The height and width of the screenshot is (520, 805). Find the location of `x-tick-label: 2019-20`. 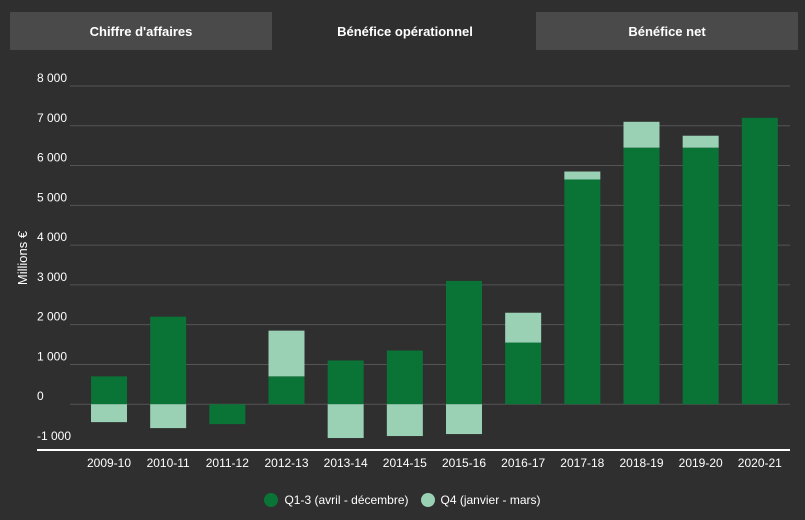

x-tick-label: 2019-20 is located at coordinates (701, 463).